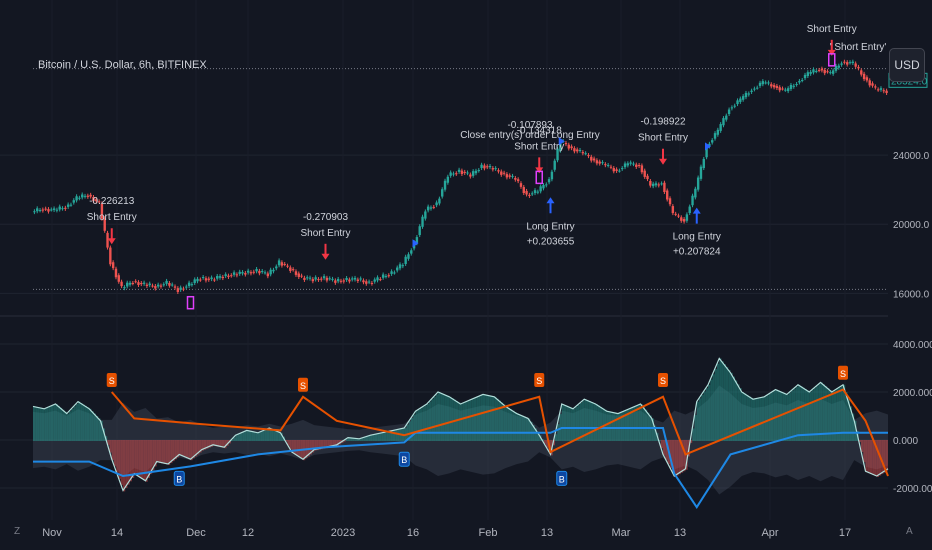  What do you see at coordinates (909, 531) in the screenshot?
I see `auto-scale-icon: A` at bounding box center [909, 531].